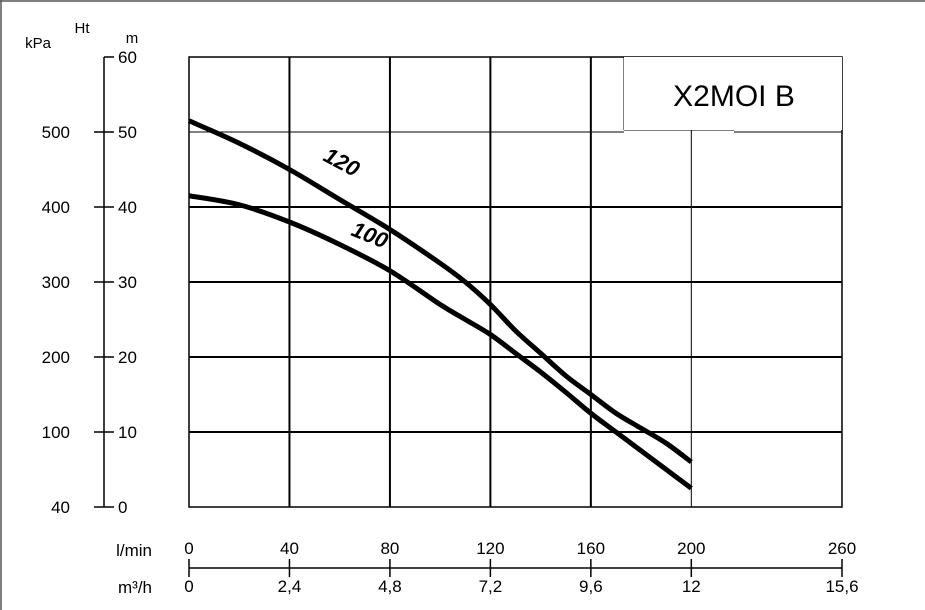 This screenshot has height=610, width=925. I want to click on y-outer-tick-label: 100, so click(56, 432).